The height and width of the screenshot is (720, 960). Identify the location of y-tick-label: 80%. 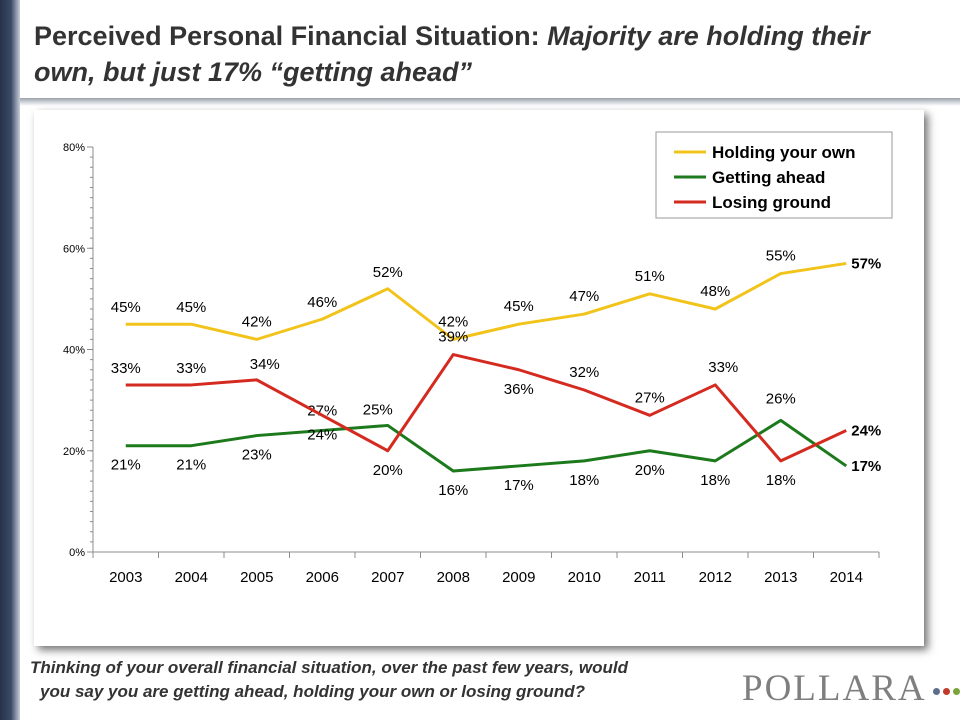
(74, 148).